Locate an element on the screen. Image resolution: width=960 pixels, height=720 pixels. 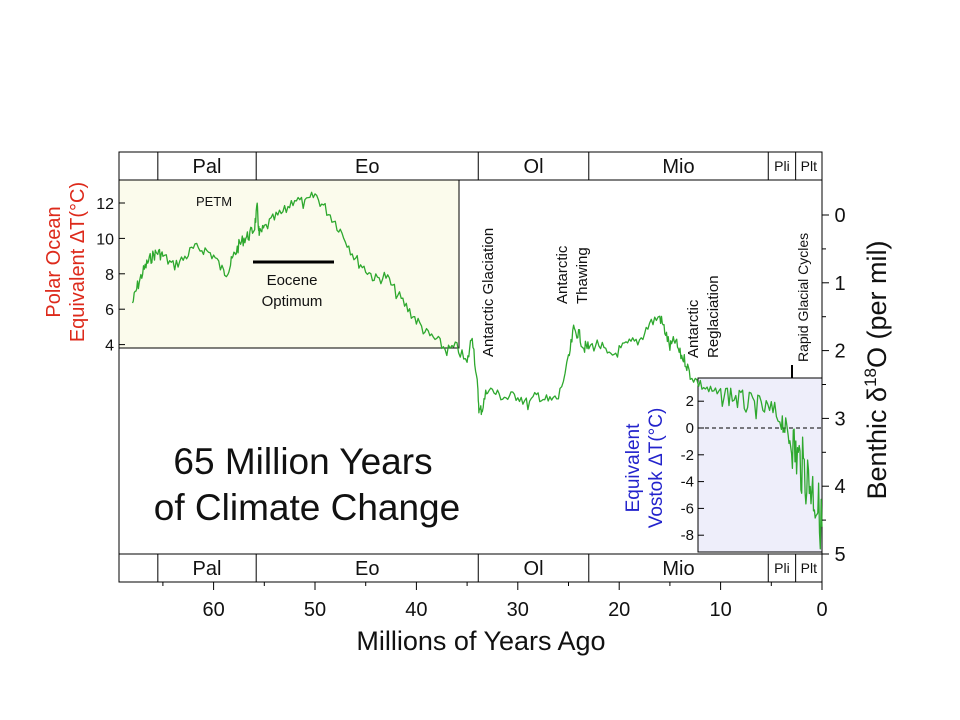
annotation-antarctic-thawing-2: Thawing is located at coordinates (582, 275).